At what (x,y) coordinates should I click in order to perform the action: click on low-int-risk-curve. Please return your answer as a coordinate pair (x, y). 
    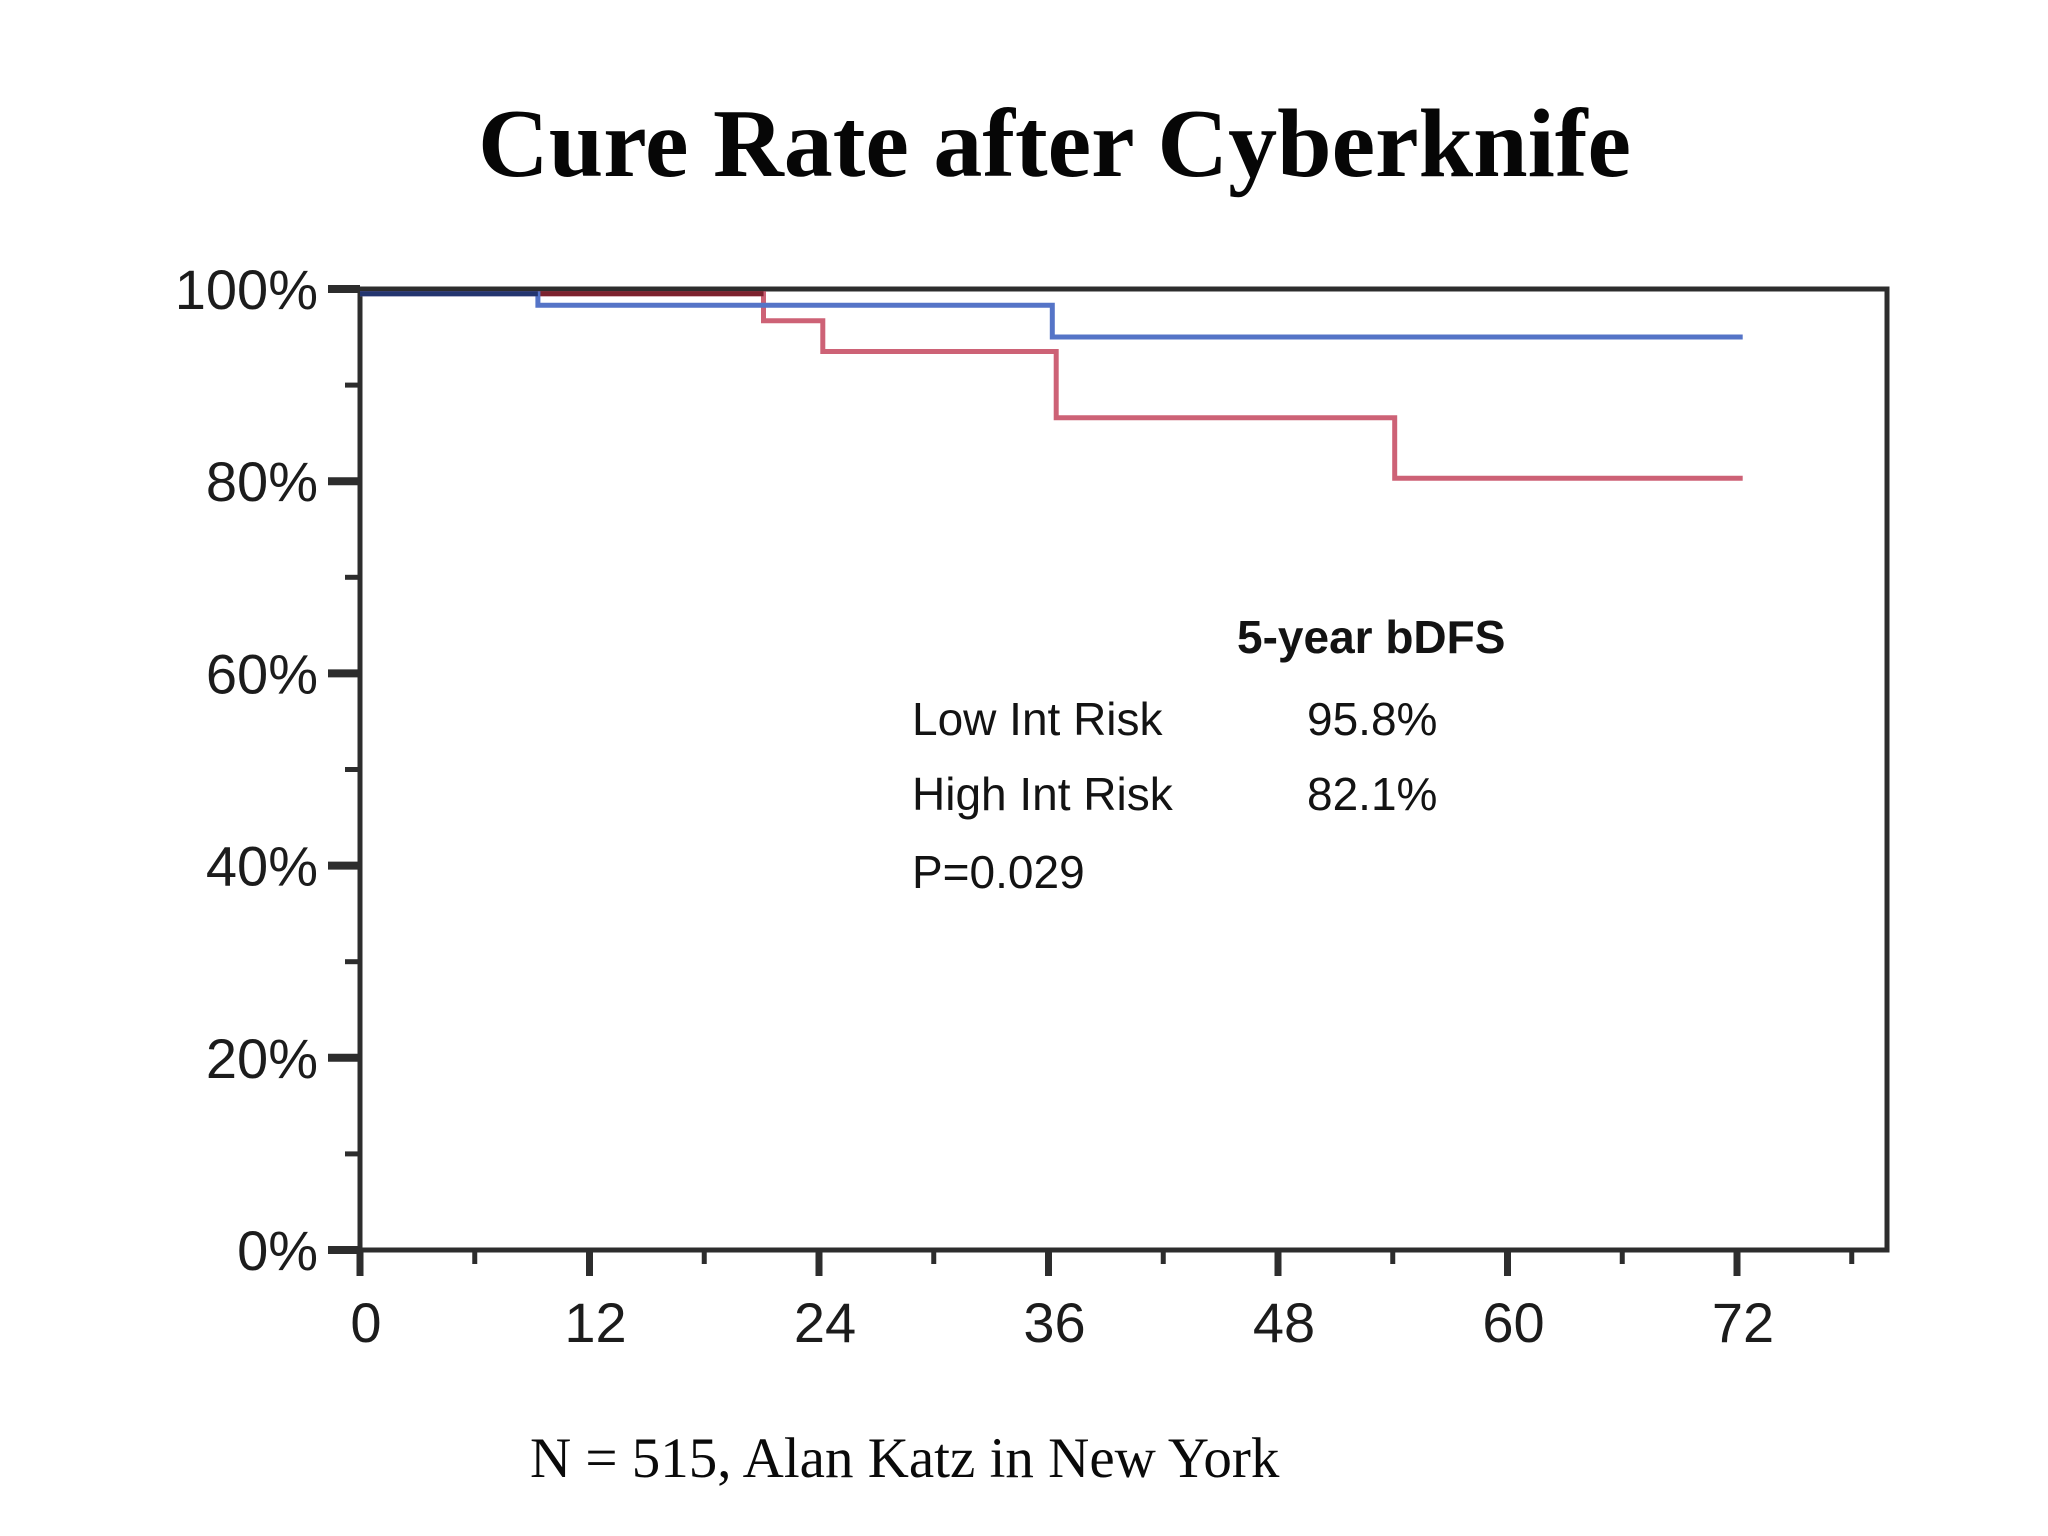
    Looking at the image, I should click on (1051, 315).